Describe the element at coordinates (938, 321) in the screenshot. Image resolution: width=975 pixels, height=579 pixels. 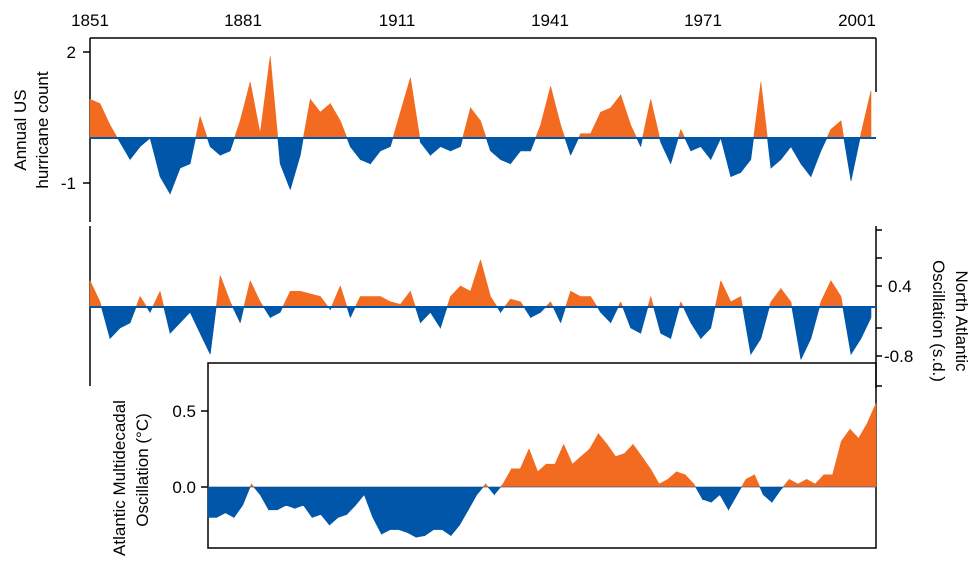
I see `nao-y-label: Oscillation (s.d.)` at that location.